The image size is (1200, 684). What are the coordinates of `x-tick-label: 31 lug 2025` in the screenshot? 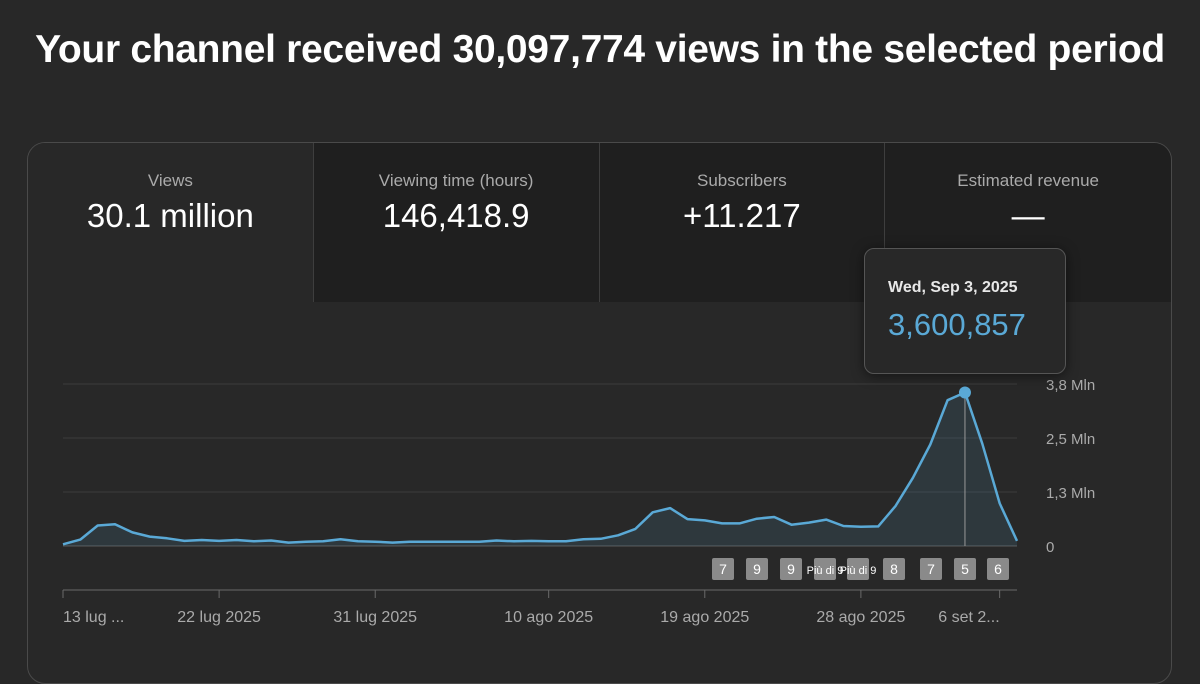 It's located at (375, 617).